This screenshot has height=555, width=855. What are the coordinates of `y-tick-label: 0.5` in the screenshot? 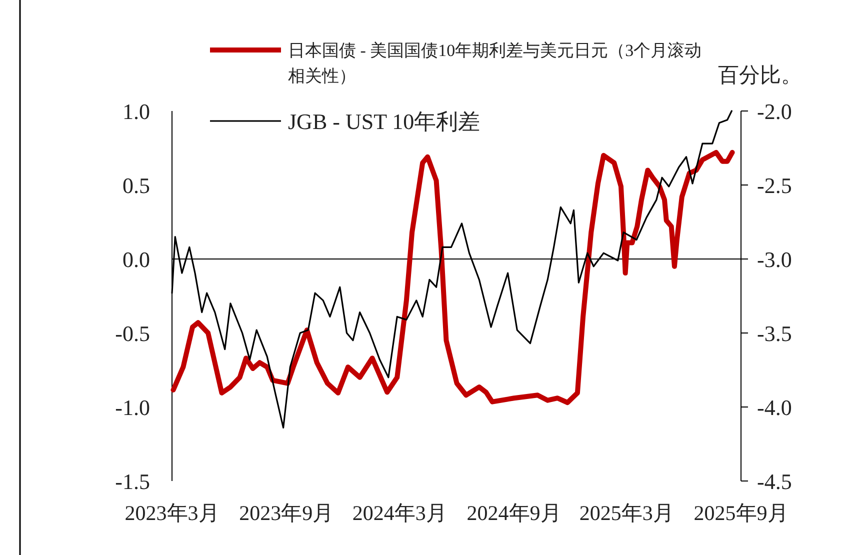 It's located at (136, 185).